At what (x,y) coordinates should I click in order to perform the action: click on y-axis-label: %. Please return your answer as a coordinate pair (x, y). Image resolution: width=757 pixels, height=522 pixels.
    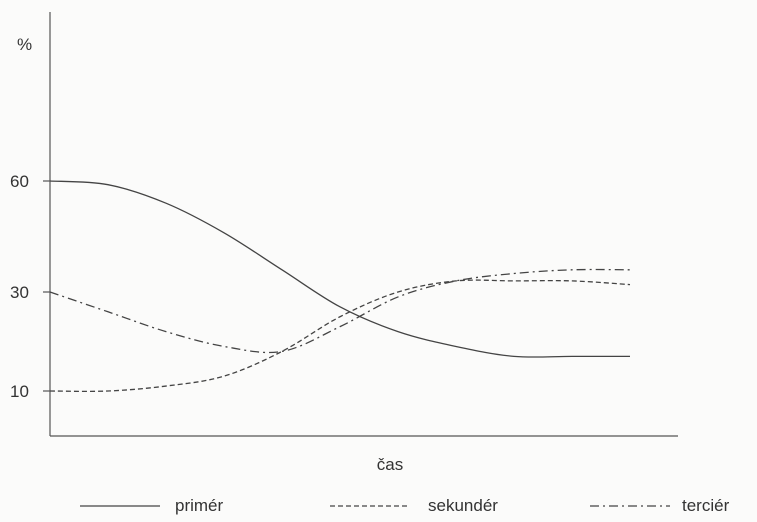
    Looking at the image, I should click on (24, 44).